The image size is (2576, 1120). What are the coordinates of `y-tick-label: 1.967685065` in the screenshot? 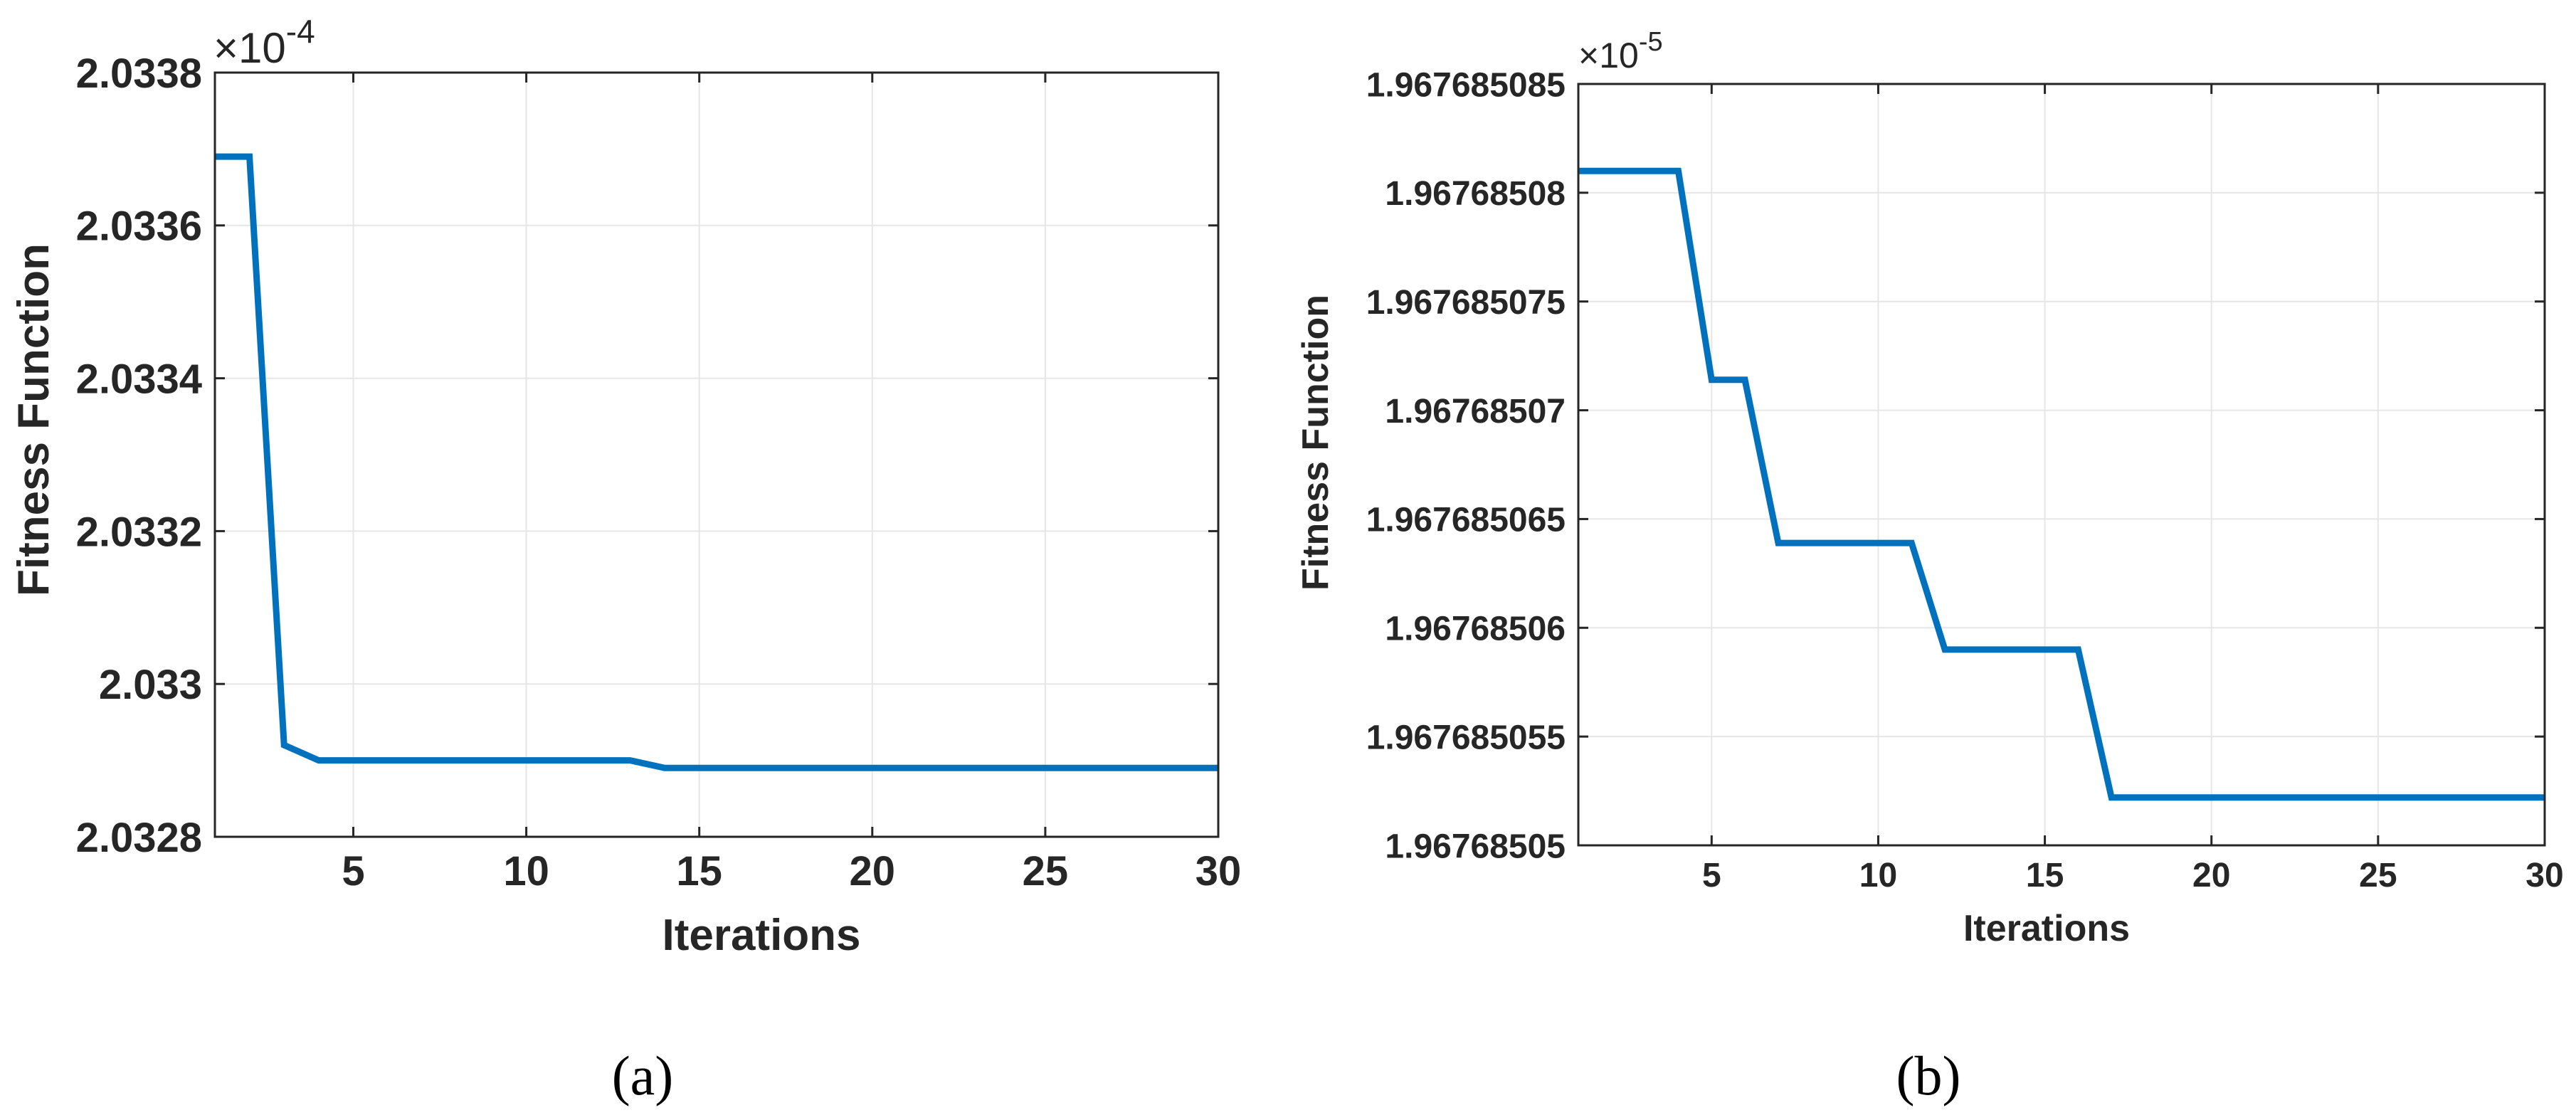 It's located at (1466, 520).